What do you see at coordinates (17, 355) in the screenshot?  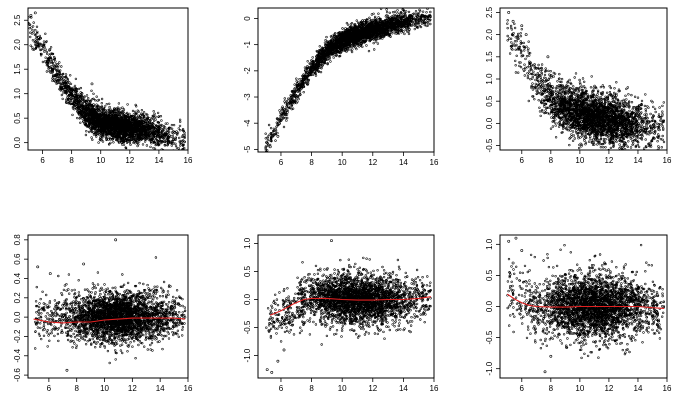 I see `y-tick-label: -0.4` at bounding box center [17, 355].